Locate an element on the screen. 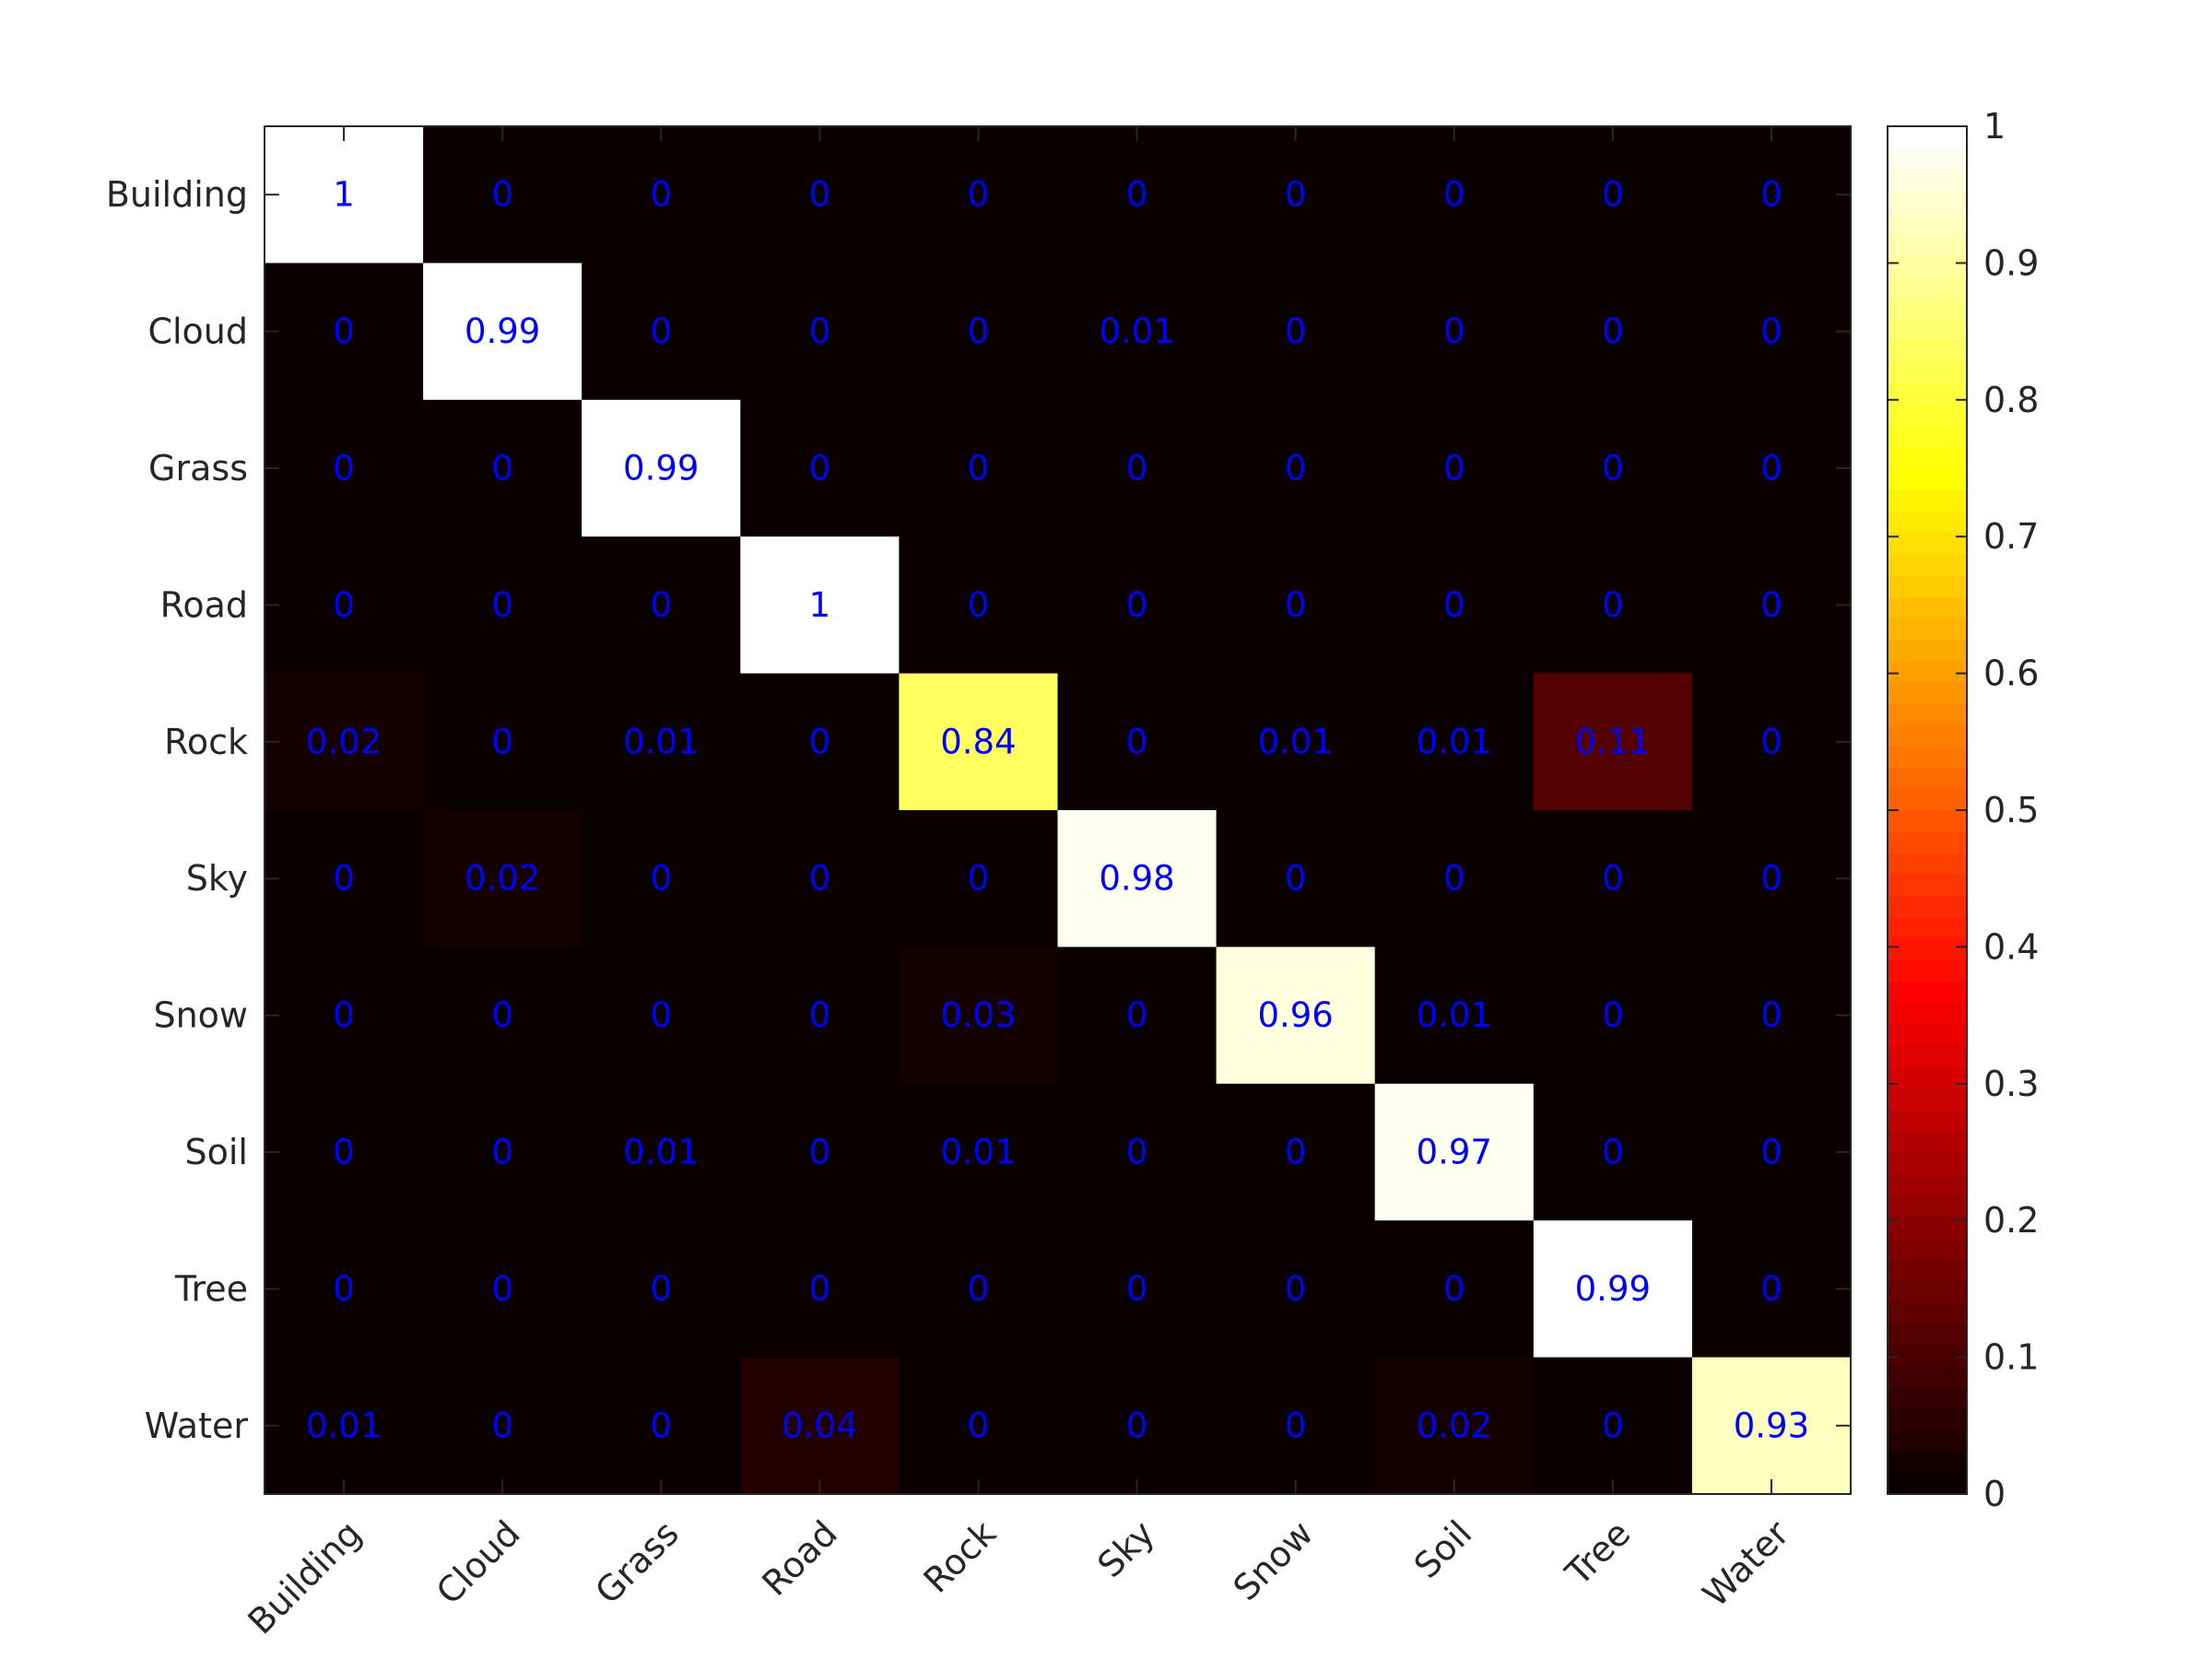 The width and height of the screenshot is (2212, 1659). cell-value-label-9-6: 0 is located at coordinates (1296, 1425).